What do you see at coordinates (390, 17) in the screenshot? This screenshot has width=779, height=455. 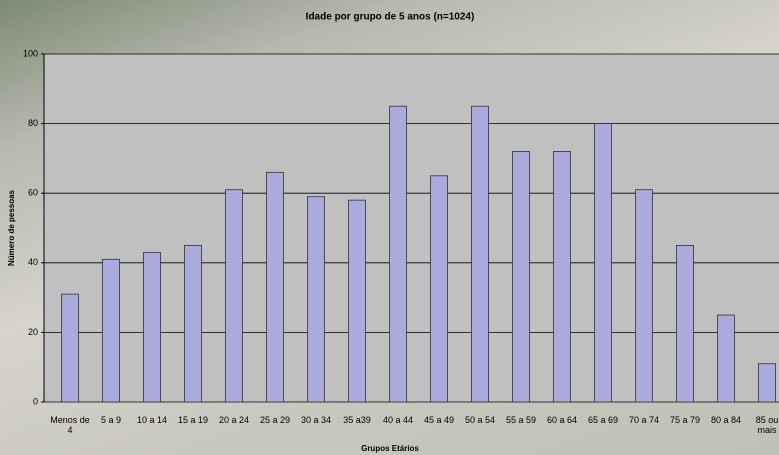 I see `chart-title: Idade por grupo de 5 anos (n=1024)` at bounding box center [390, 17].